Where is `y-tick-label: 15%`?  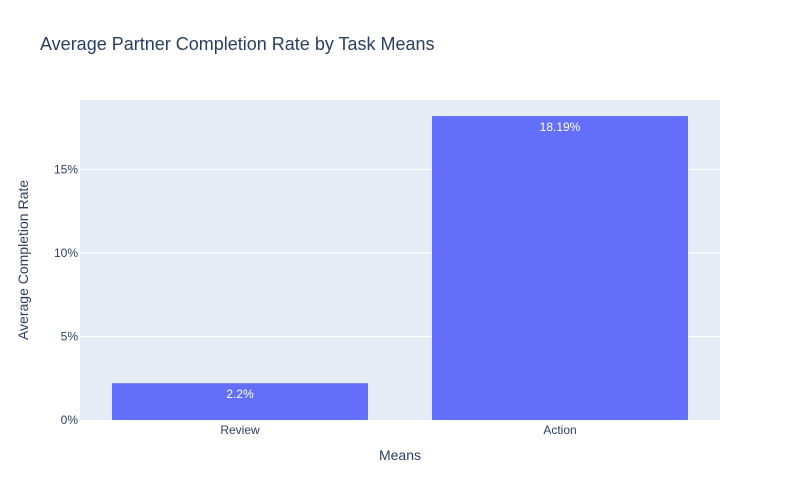 y-tick-label: 15% is located at coordinates (66, 169).